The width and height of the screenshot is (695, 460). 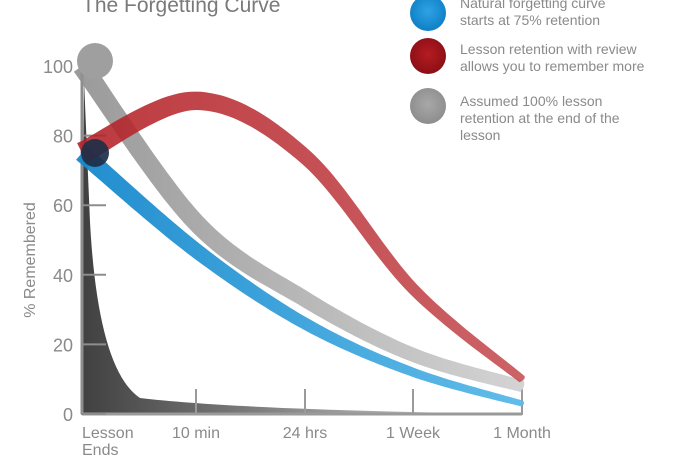 I want to click on x-tick-label-4: 1 Month, so click(x=522, y=433).